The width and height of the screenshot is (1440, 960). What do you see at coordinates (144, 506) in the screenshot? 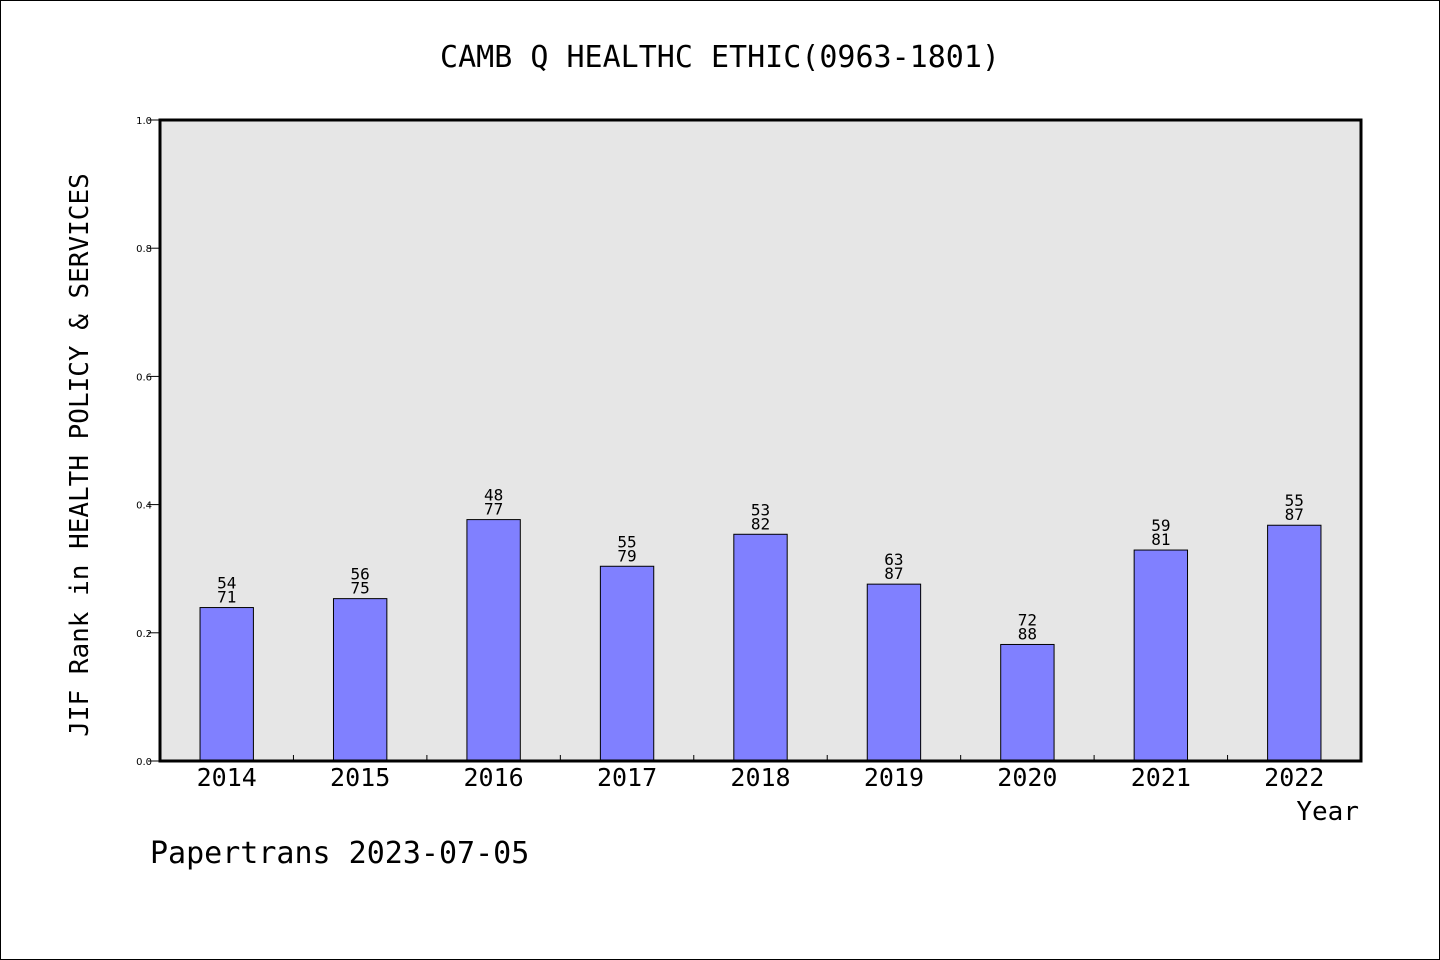
I see `y-tick-label: 0.4` at bounding box center [144, 506].